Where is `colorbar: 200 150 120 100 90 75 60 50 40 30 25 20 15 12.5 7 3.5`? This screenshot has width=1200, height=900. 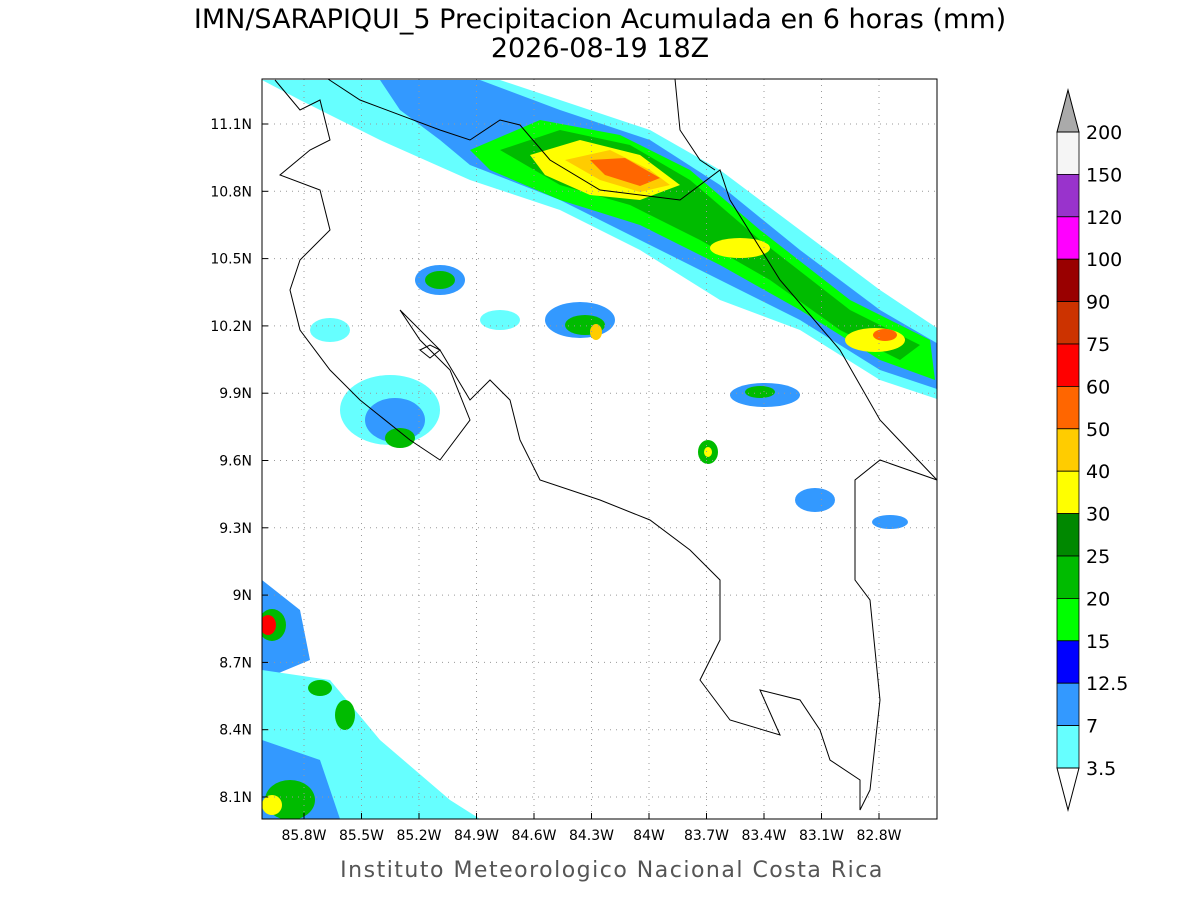 colorbar: 200 150 120 100 90 75 60 50 40 30 25 20 15 12.5 7 3.5 is located at coordinates (1092, 450).